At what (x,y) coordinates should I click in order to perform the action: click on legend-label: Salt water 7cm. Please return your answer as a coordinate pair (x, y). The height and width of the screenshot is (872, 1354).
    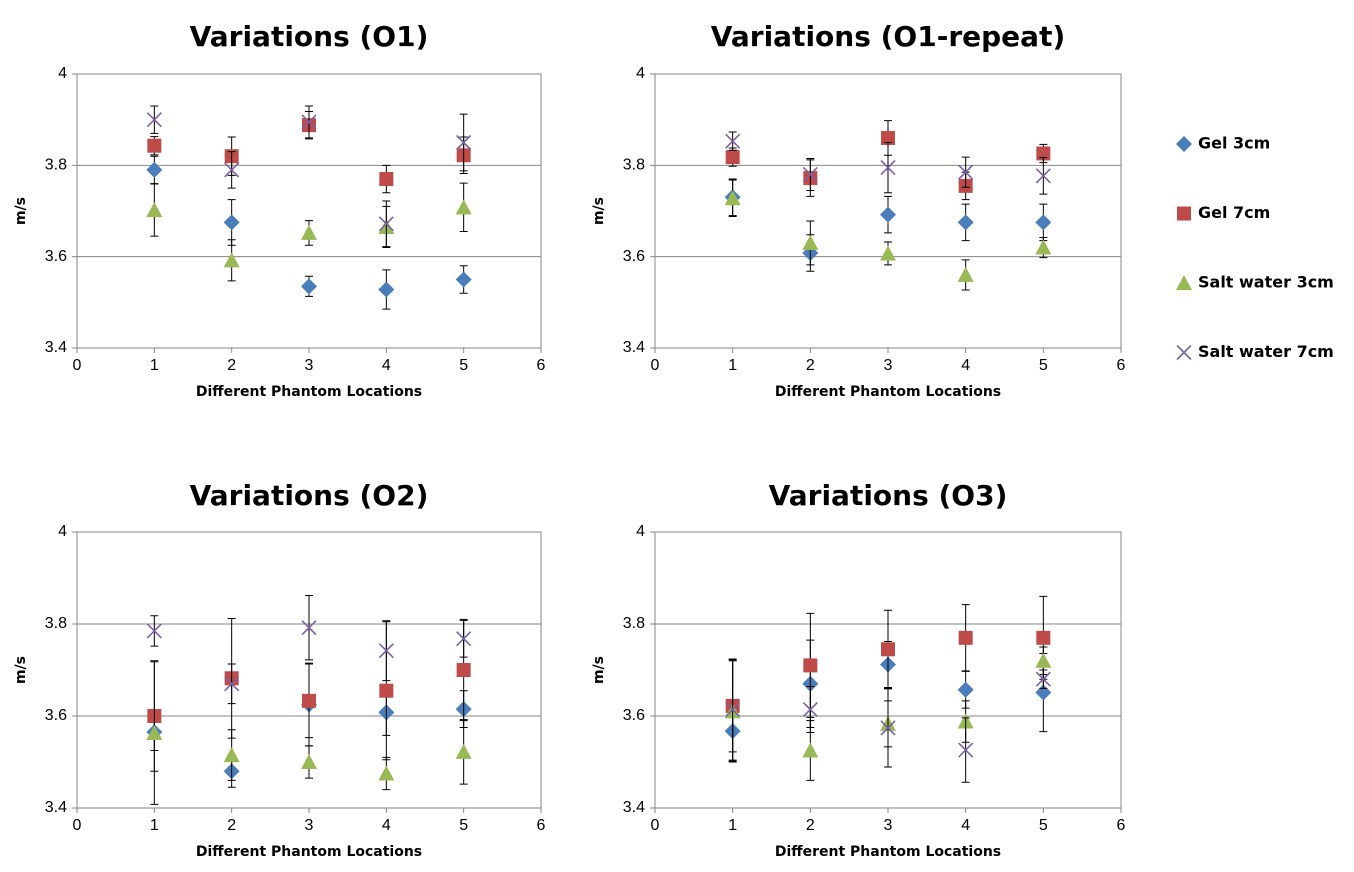
    Looking at the image, I should click on (1266, 351).